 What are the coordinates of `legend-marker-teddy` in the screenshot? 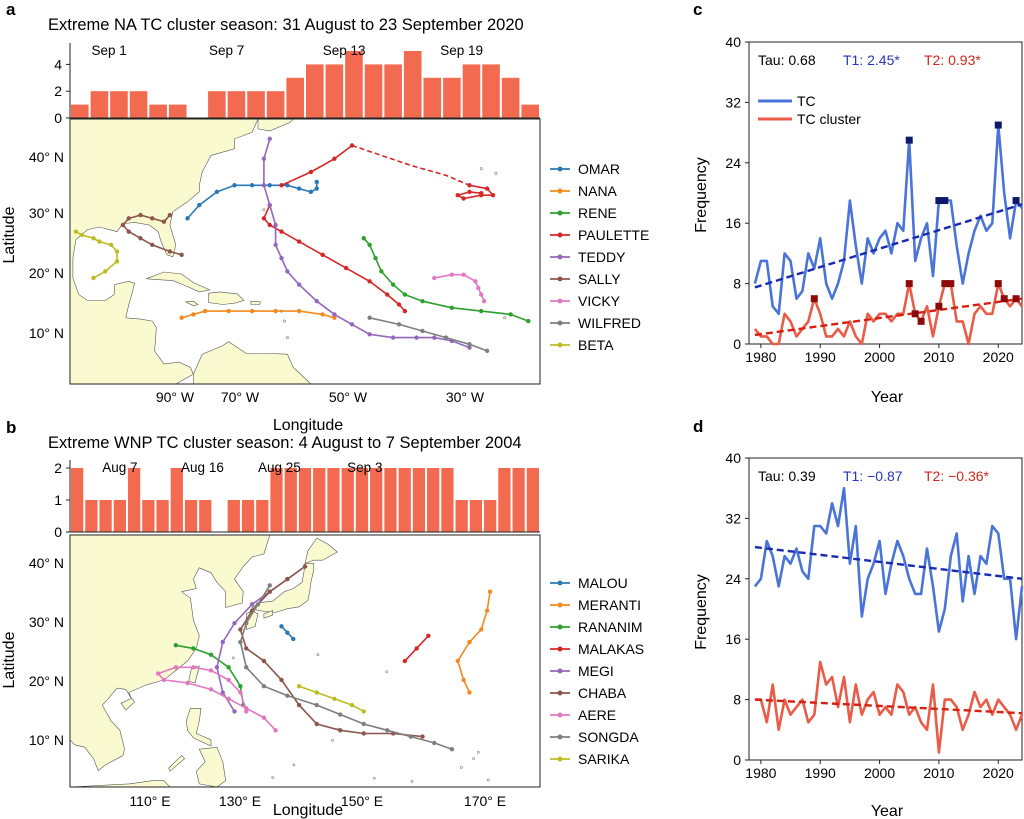 It's located at (560, 257).